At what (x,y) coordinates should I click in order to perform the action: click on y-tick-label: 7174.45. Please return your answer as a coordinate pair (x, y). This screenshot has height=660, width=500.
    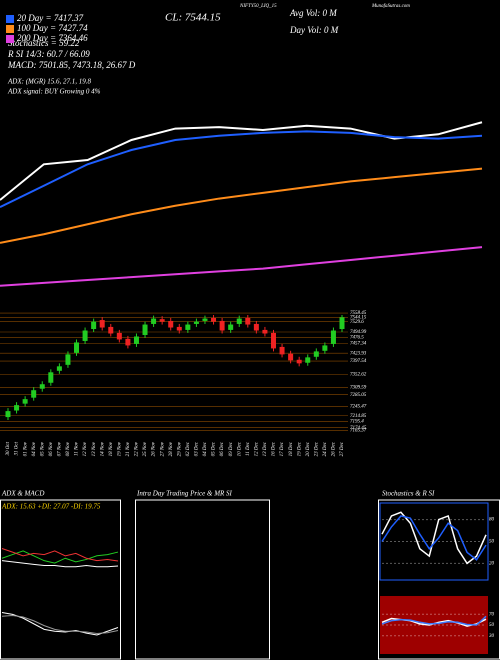
    Looking at the image, I should click on (358, 428).